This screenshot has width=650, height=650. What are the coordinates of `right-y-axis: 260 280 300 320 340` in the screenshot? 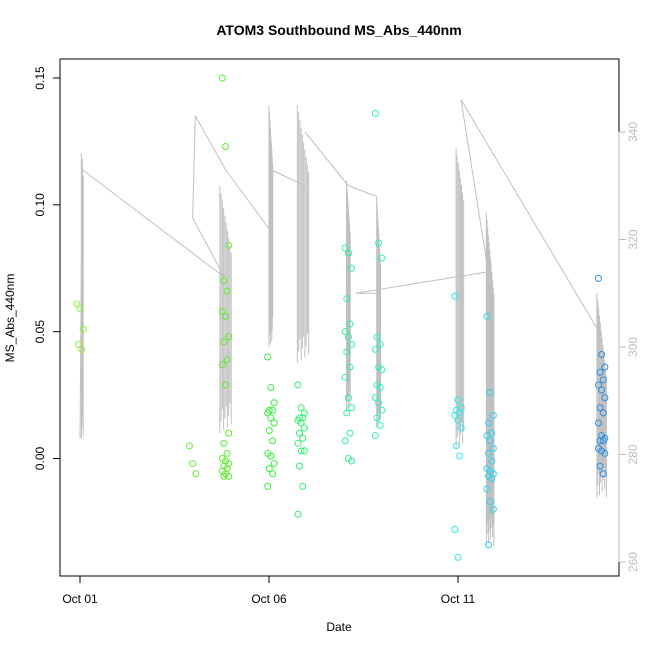 It's located at (629, 347).